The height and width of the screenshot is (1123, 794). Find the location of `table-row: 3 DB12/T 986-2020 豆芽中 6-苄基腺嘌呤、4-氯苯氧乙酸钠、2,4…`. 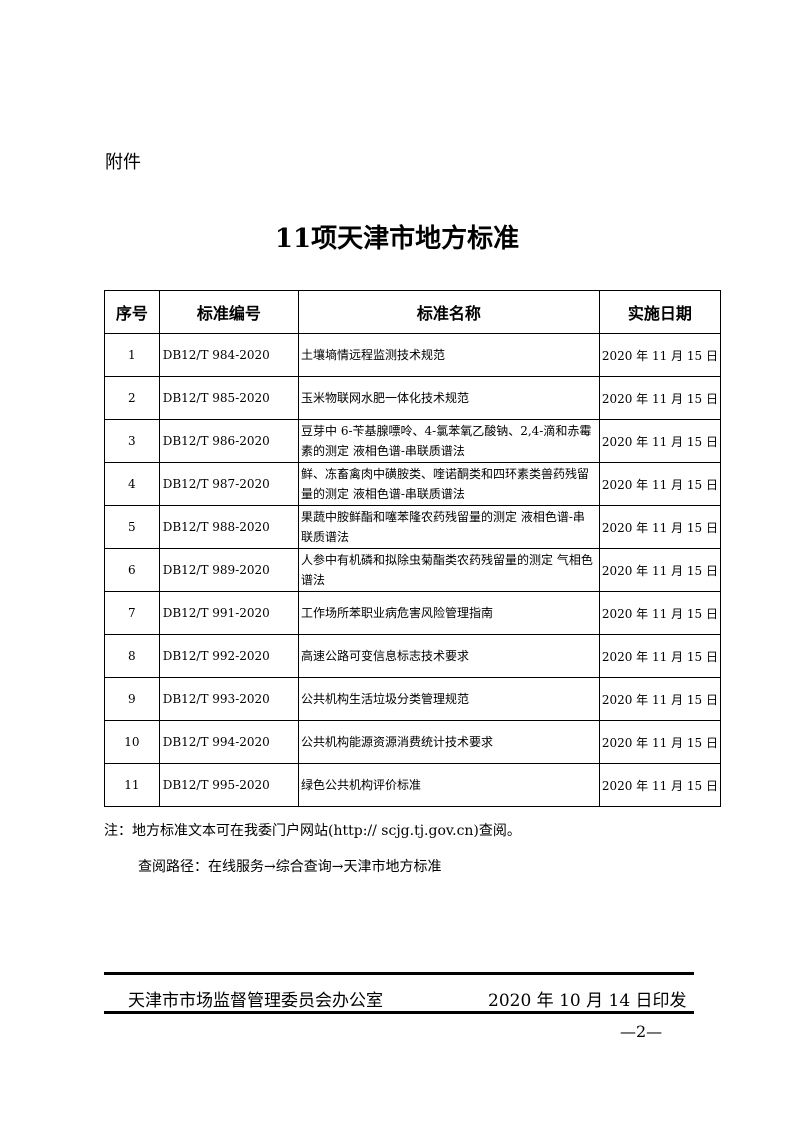

table-row: 3 DB12/T 986-2020 豆芽中 6-苄基腺嘌呤、4-氯苯氧乙酸钠、2,4… is located at coordinates (413, 441).